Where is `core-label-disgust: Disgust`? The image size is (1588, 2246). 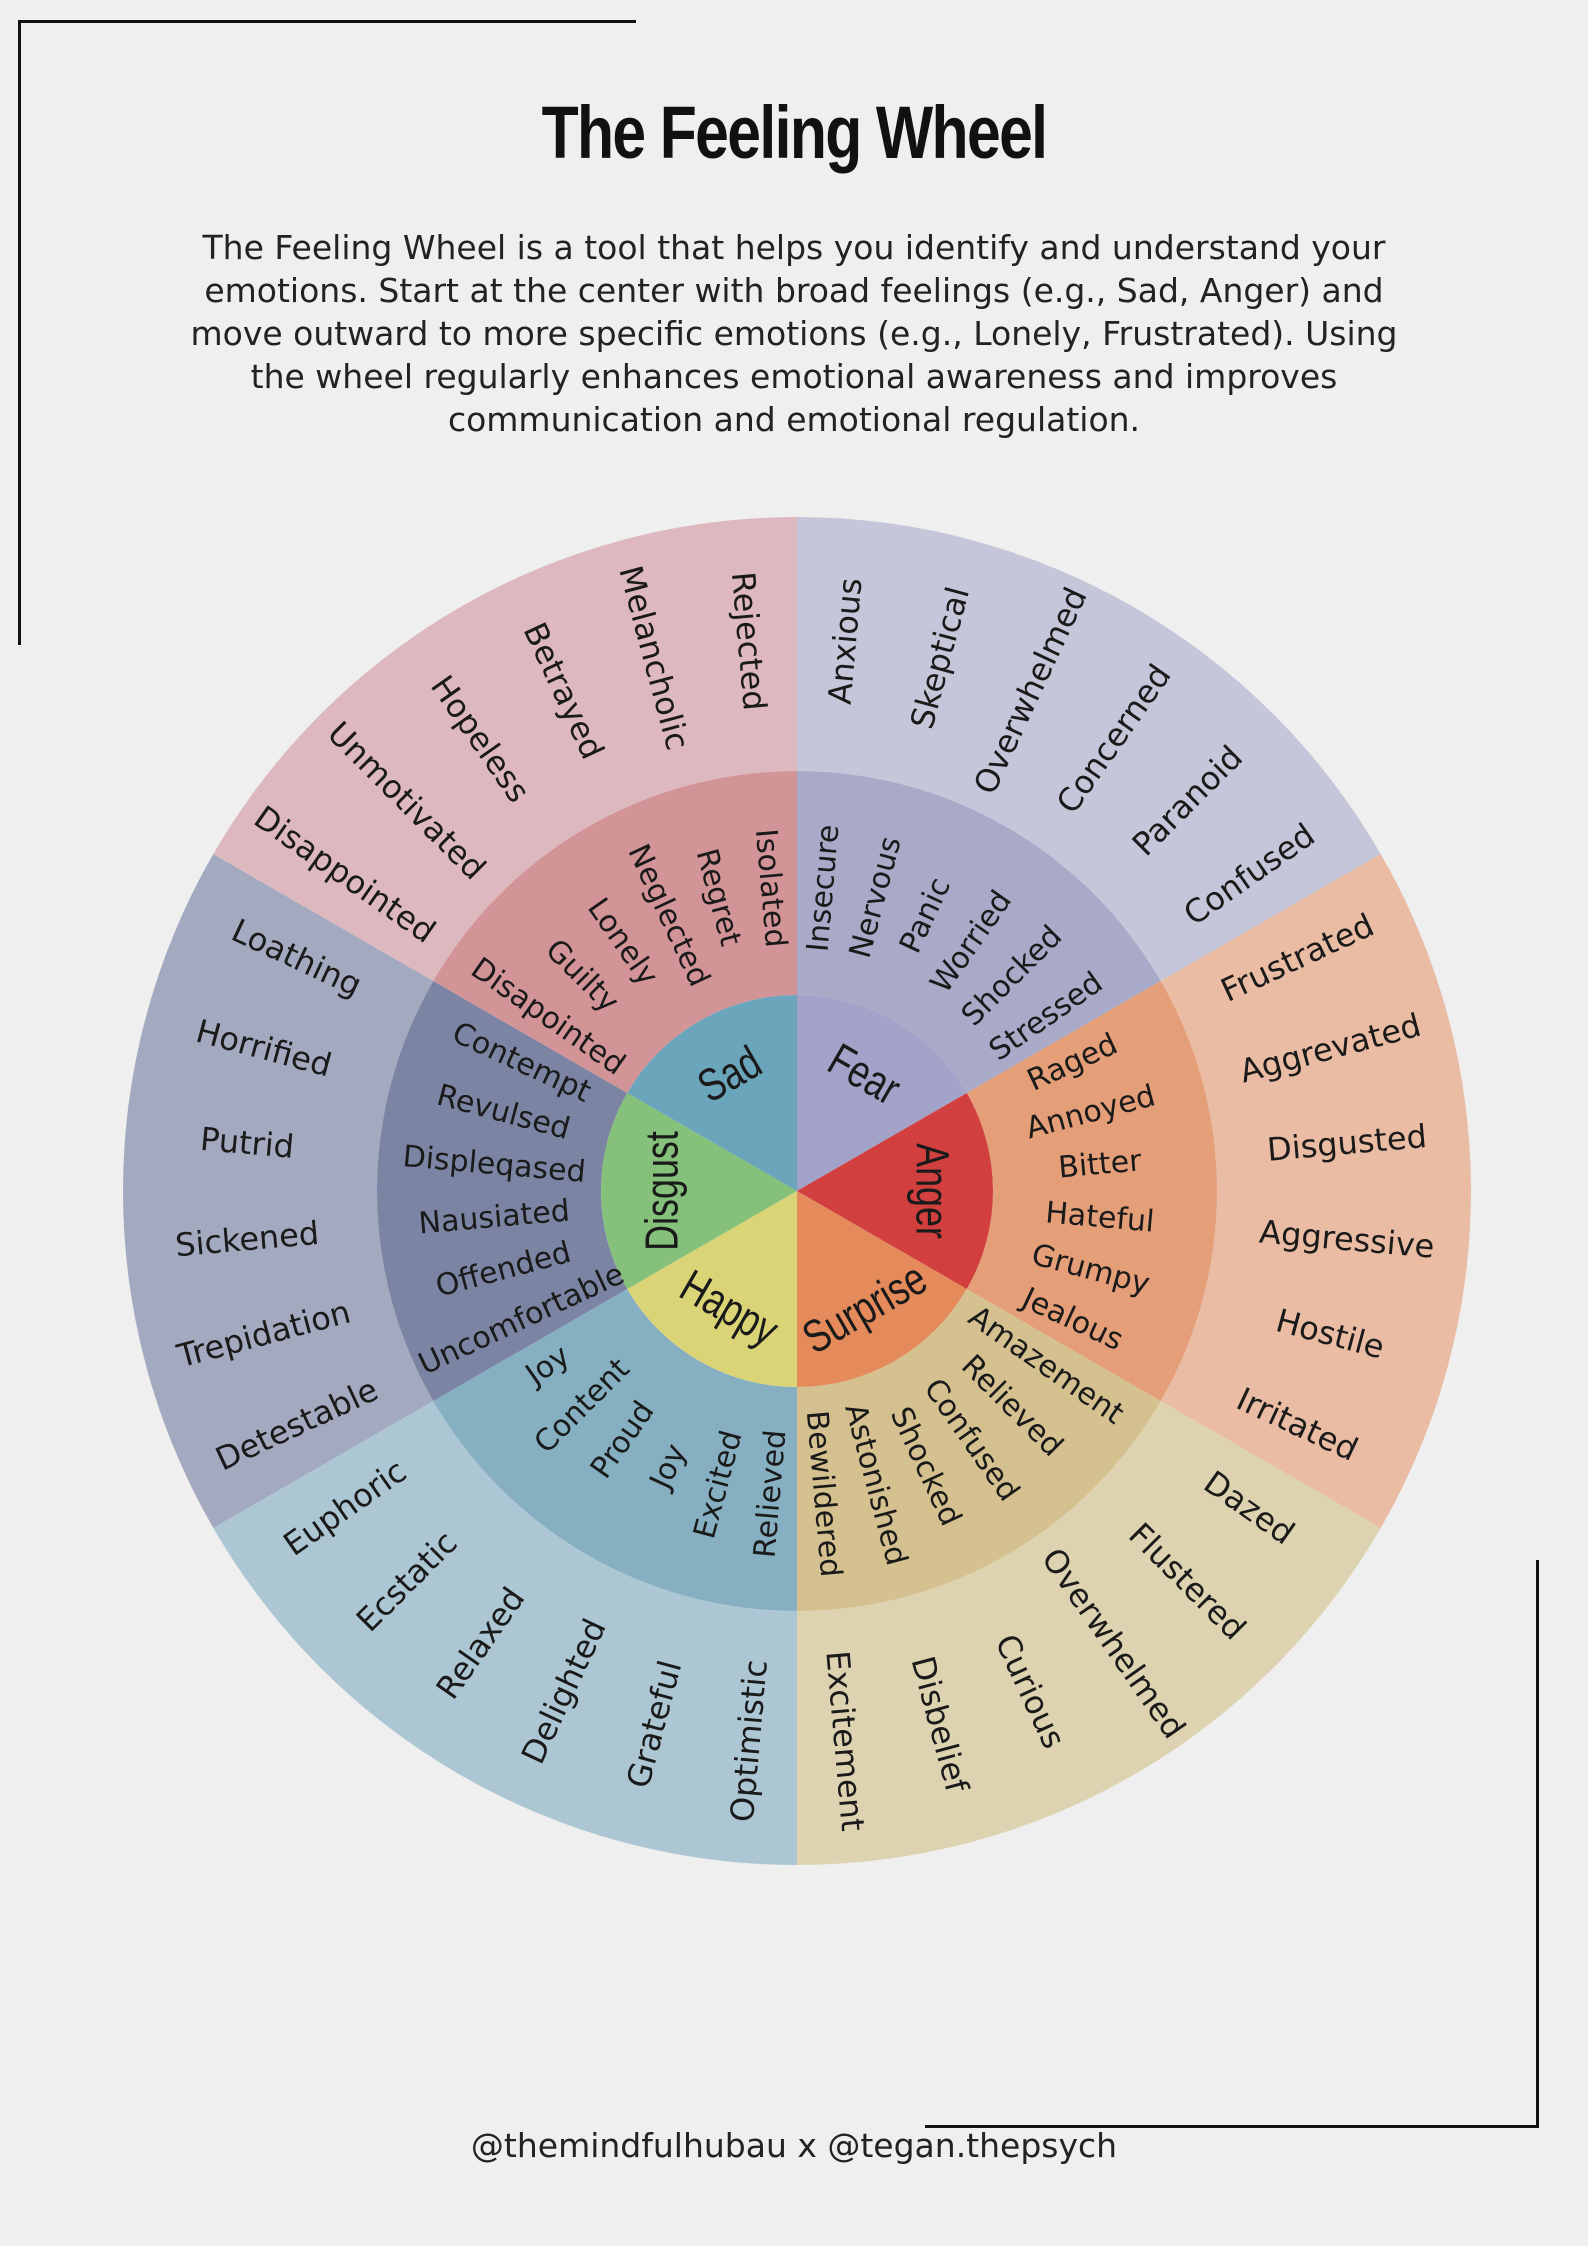
core-label-disgust: Disgust is located at coordinates (661, 1191).